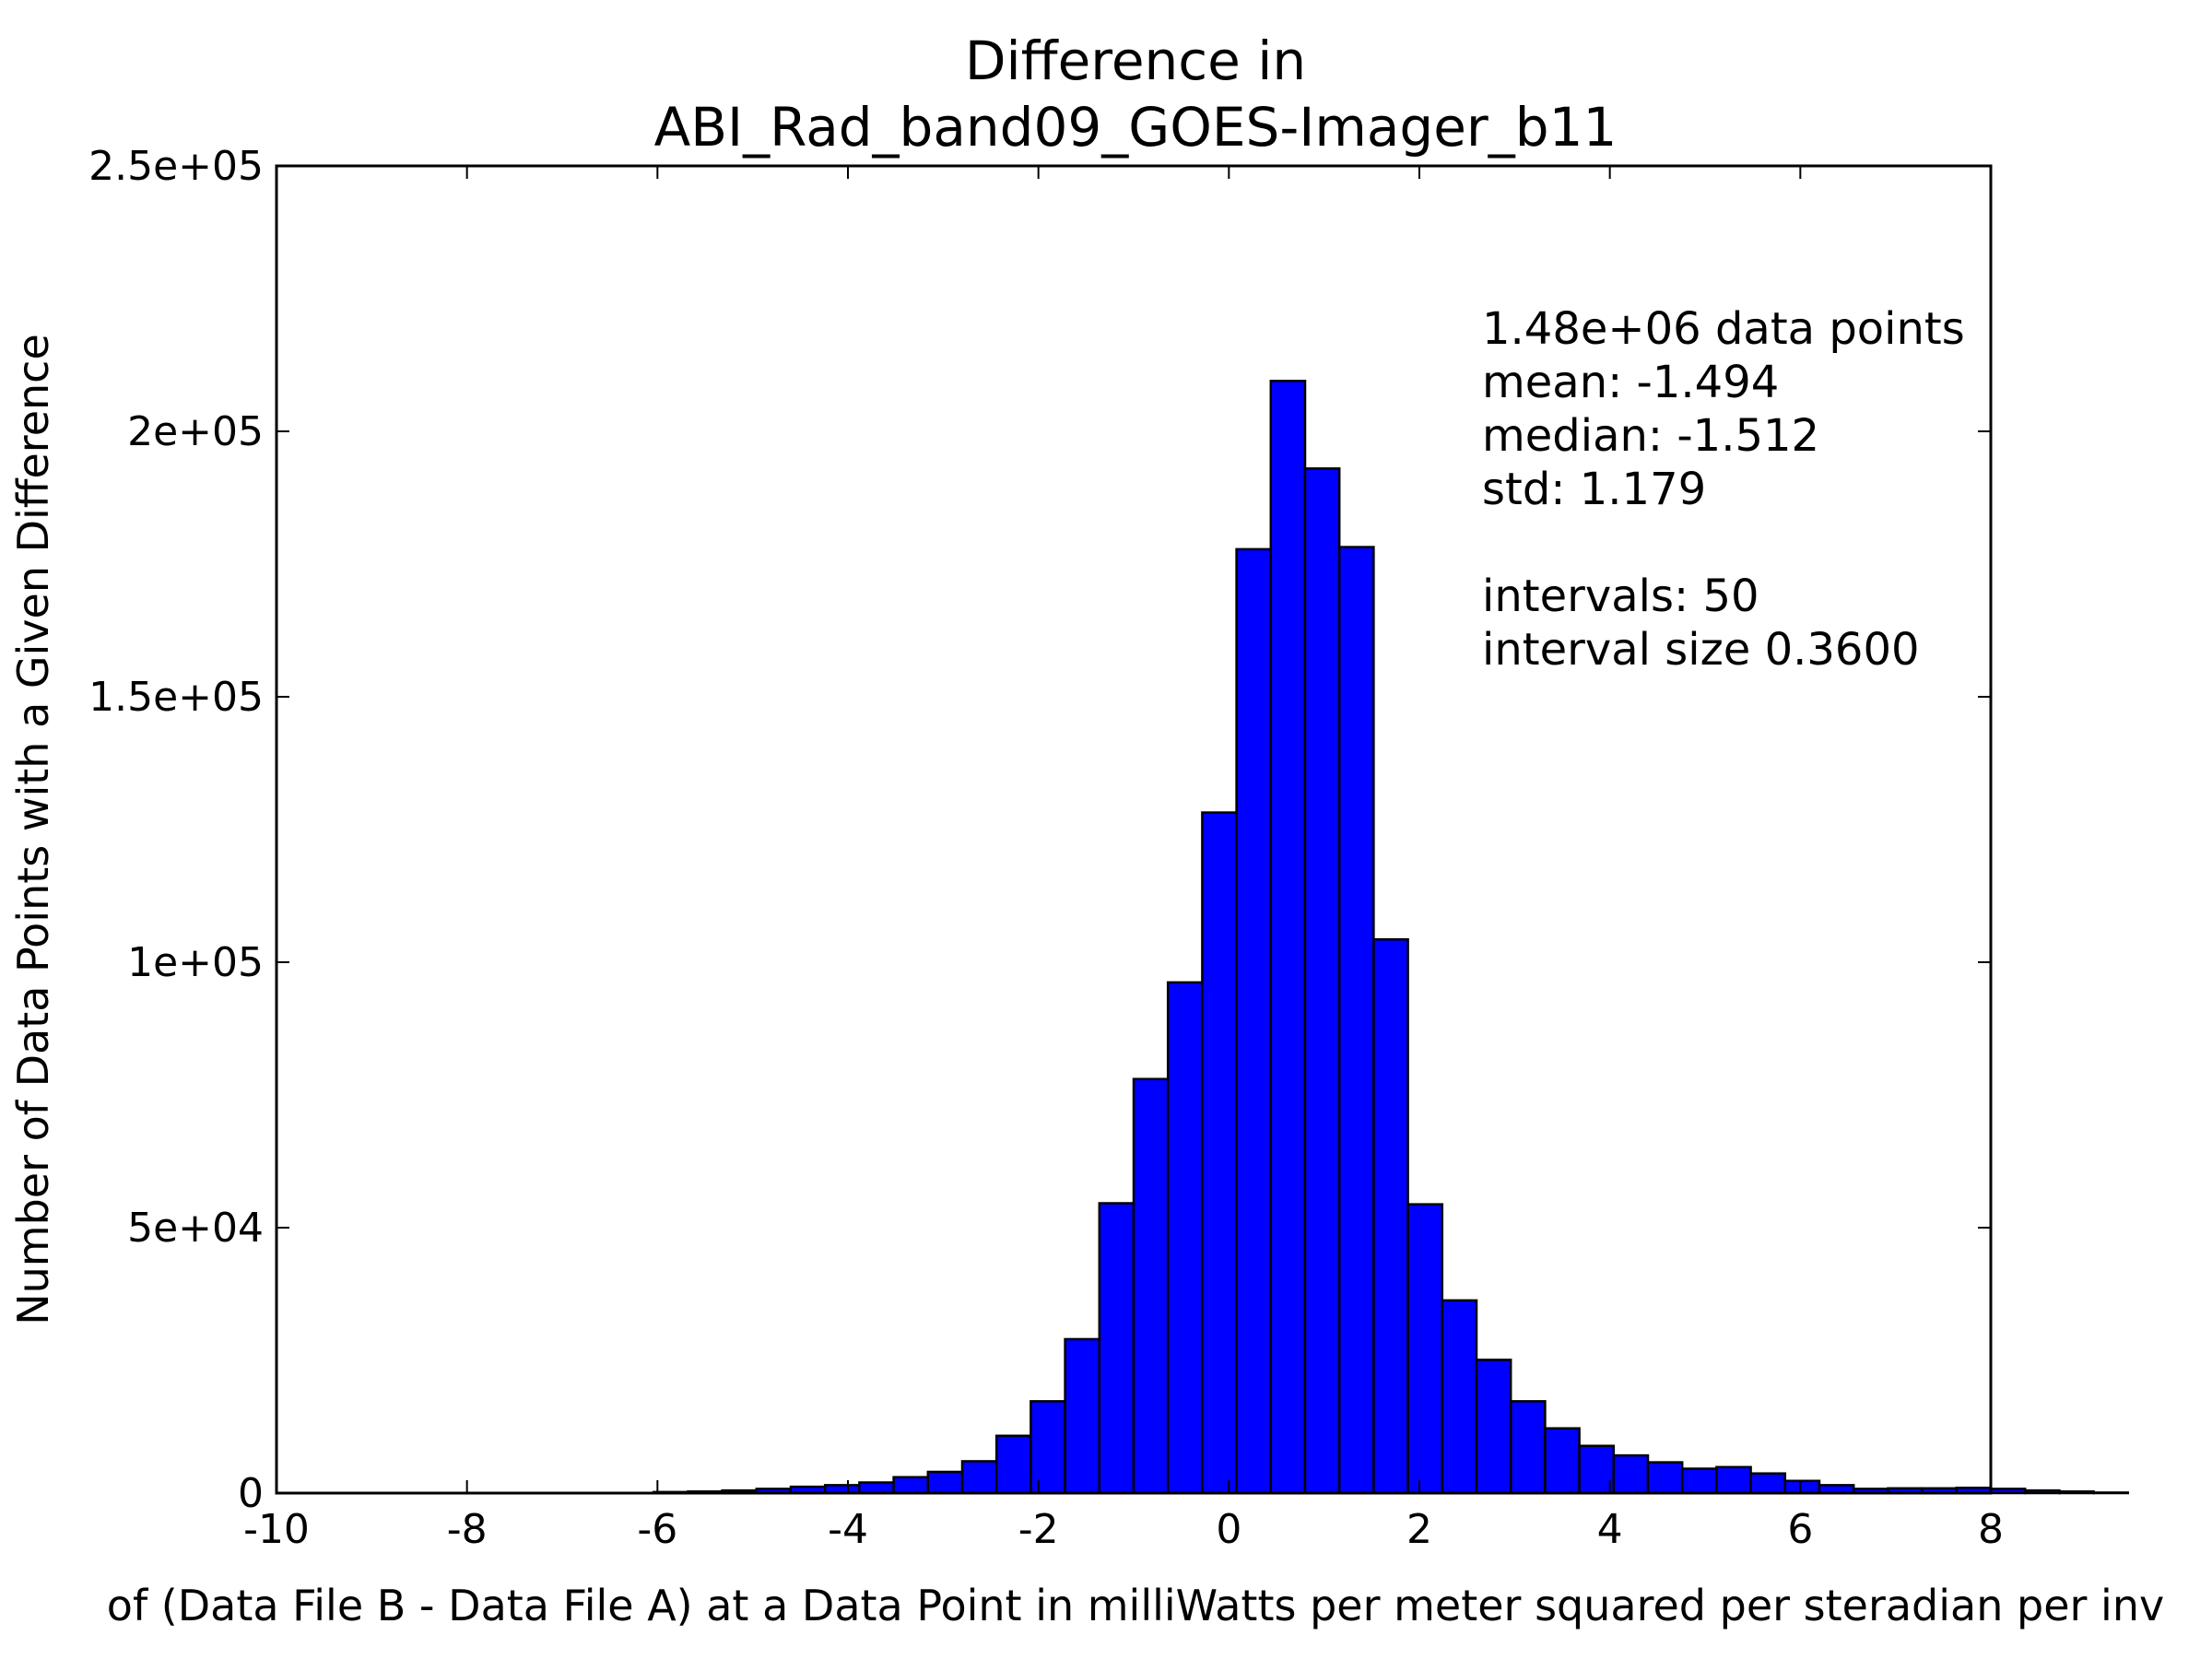  What do you see at coordinates (176, 166) in the screenshot?
I see `y-tick-label: 2.5e+05` at bounding box center [176, 166].